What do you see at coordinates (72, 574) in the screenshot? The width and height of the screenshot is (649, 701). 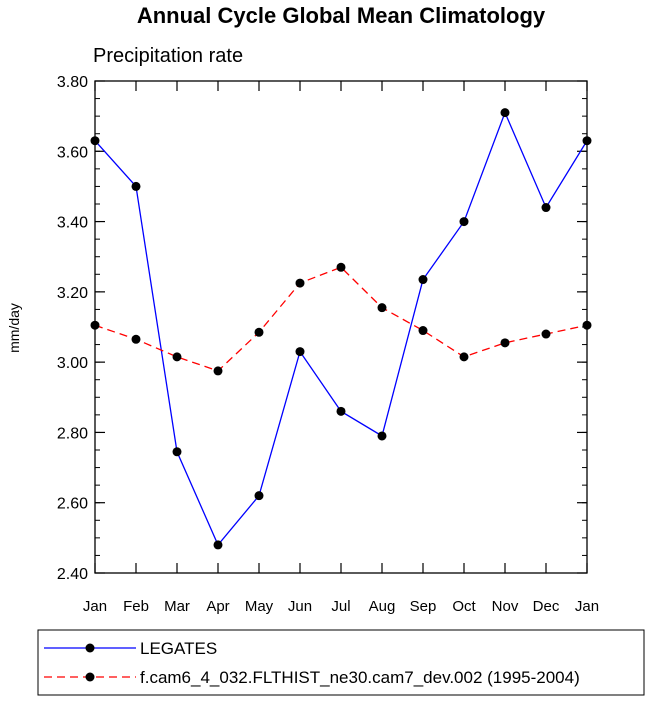 I see `y-tick-label: 2.40` at bounding box center [72, 574].